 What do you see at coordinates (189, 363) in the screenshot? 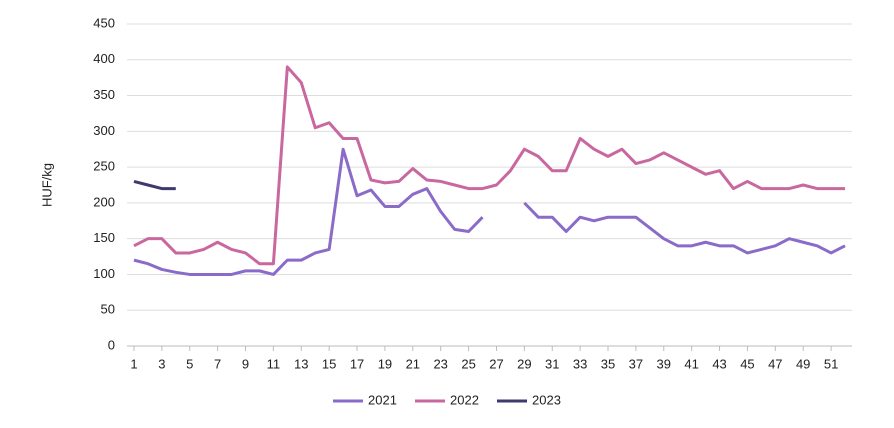
I see `x-tick-label: 5` at bounding box center [189, 363].